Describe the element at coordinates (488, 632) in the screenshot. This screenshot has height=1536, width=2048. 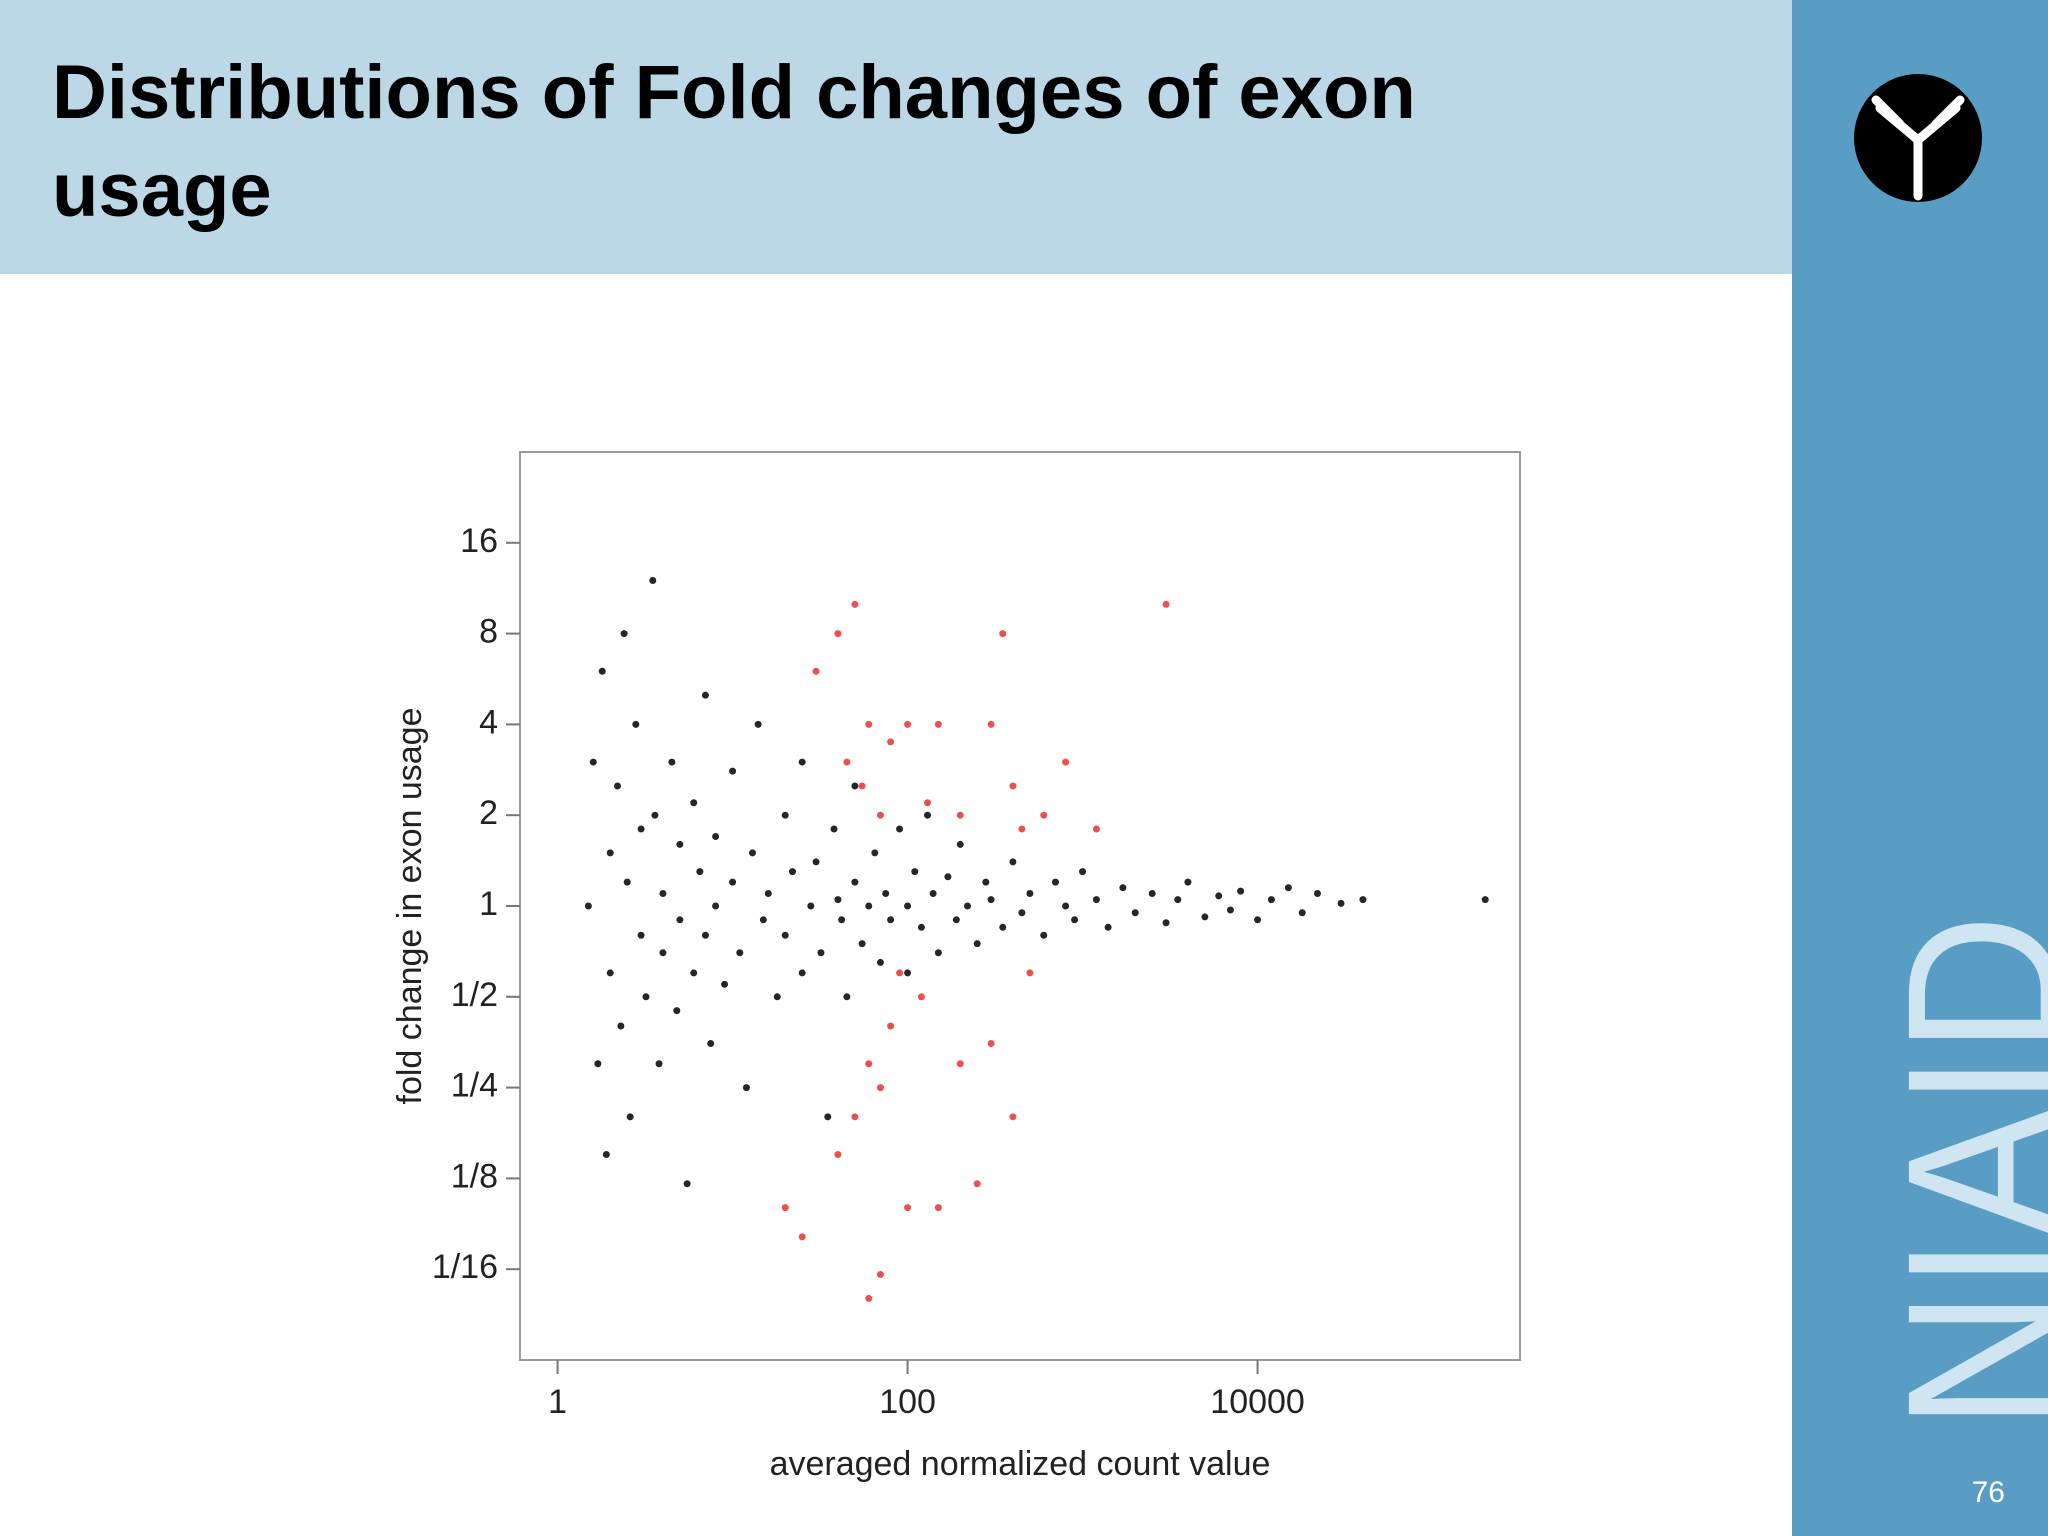
I see `y-tick-label: 8` at that location.